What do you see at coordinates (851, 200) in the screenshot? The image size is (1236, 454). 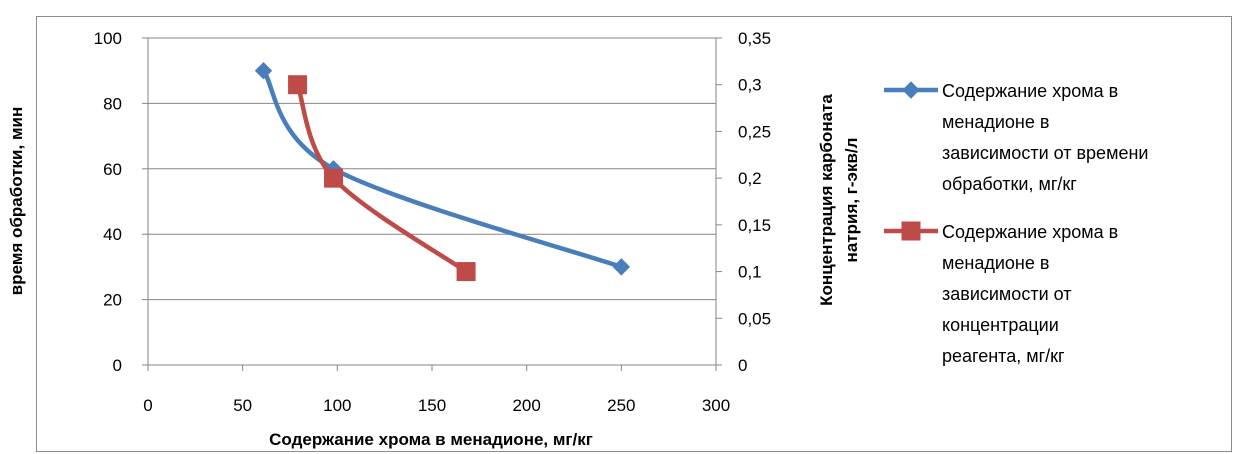 I see `y-axis-right-title-line-2: натрия, г-экв/л` at bounding box center [851, 200].